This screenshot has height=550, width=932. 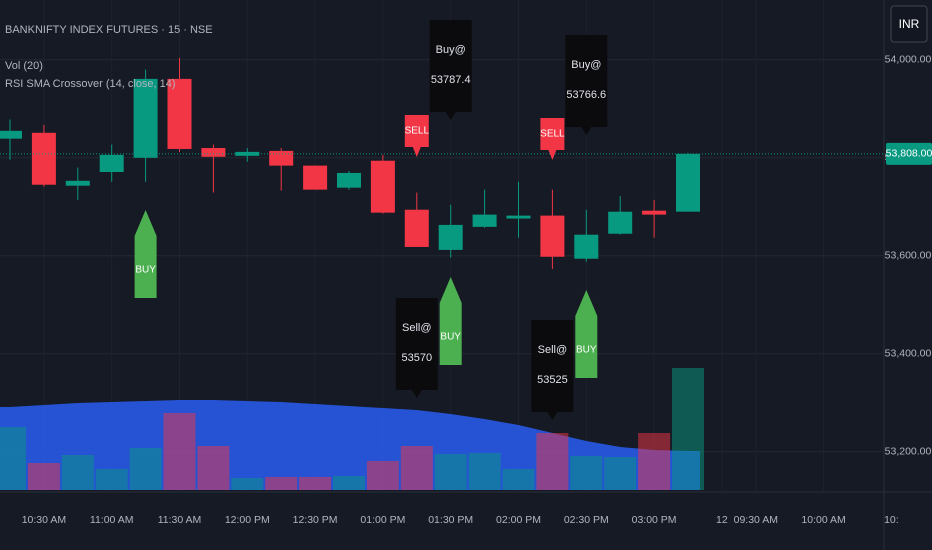 What do you see at coordinates (891, 520) in the screenshot?
I see `x-tick-label: 10:` at bounding box center [891, 520].